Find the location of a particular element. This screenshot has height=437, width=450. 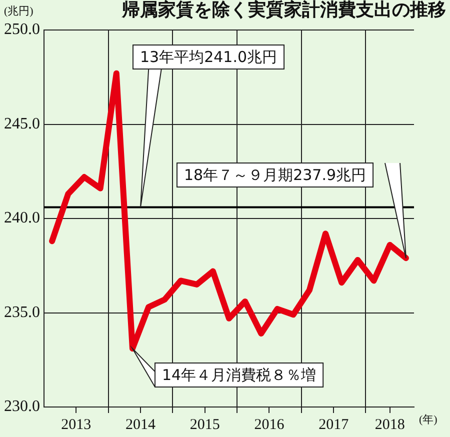

x-tick-label: 2017 is located at coordinates (334, 424).